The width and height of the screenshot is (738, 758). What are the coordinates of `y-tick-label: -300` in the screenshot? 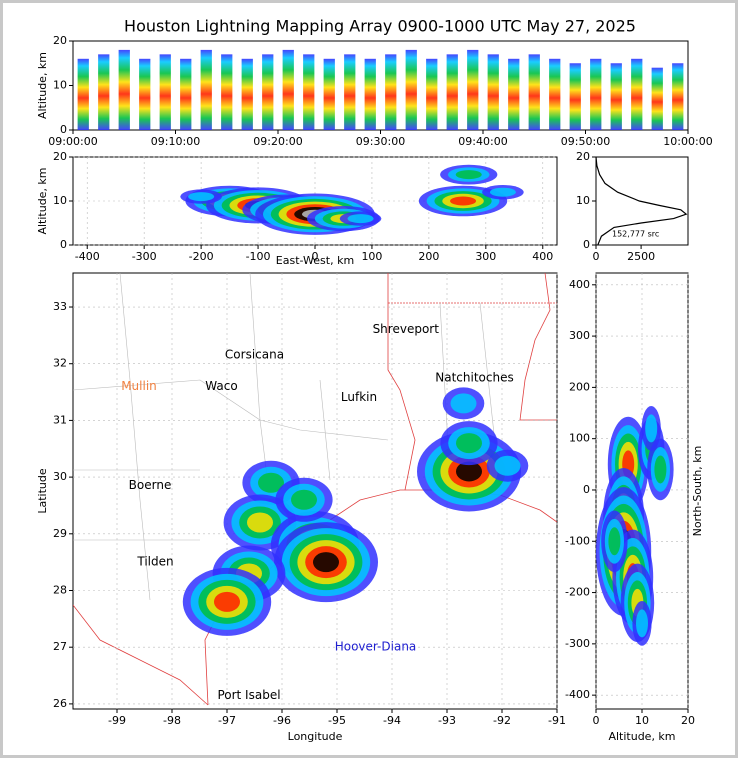 It's located at (577, 643).